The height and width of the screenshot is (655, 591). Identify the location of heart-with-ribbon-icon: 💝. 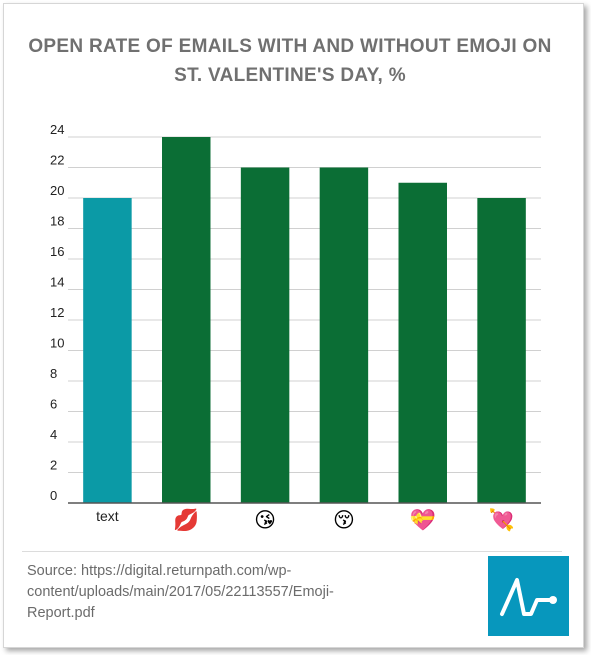
(423, 520).